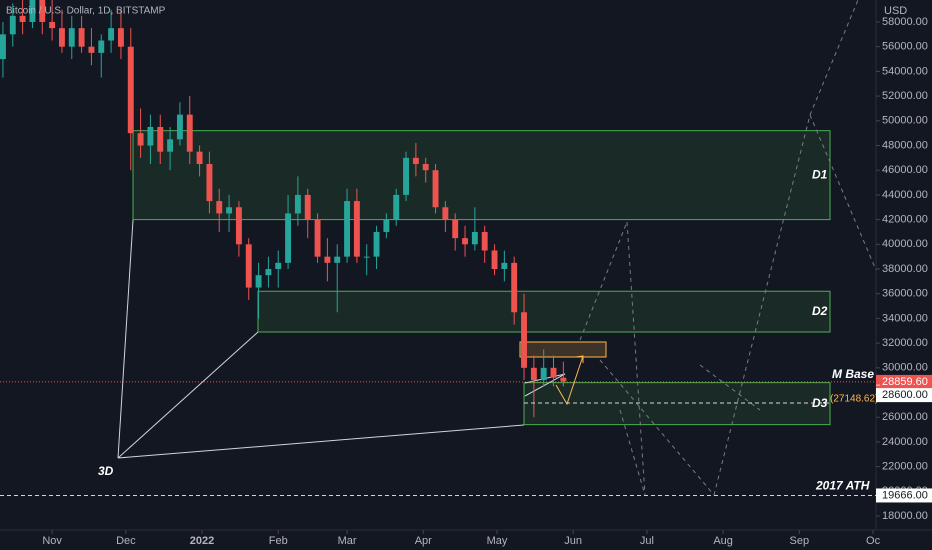 This screenshot has width=932, height=550. Describe the element at coordinates (126, 541) in the screenshot. I see `x-tick-label: Dec` at that location.